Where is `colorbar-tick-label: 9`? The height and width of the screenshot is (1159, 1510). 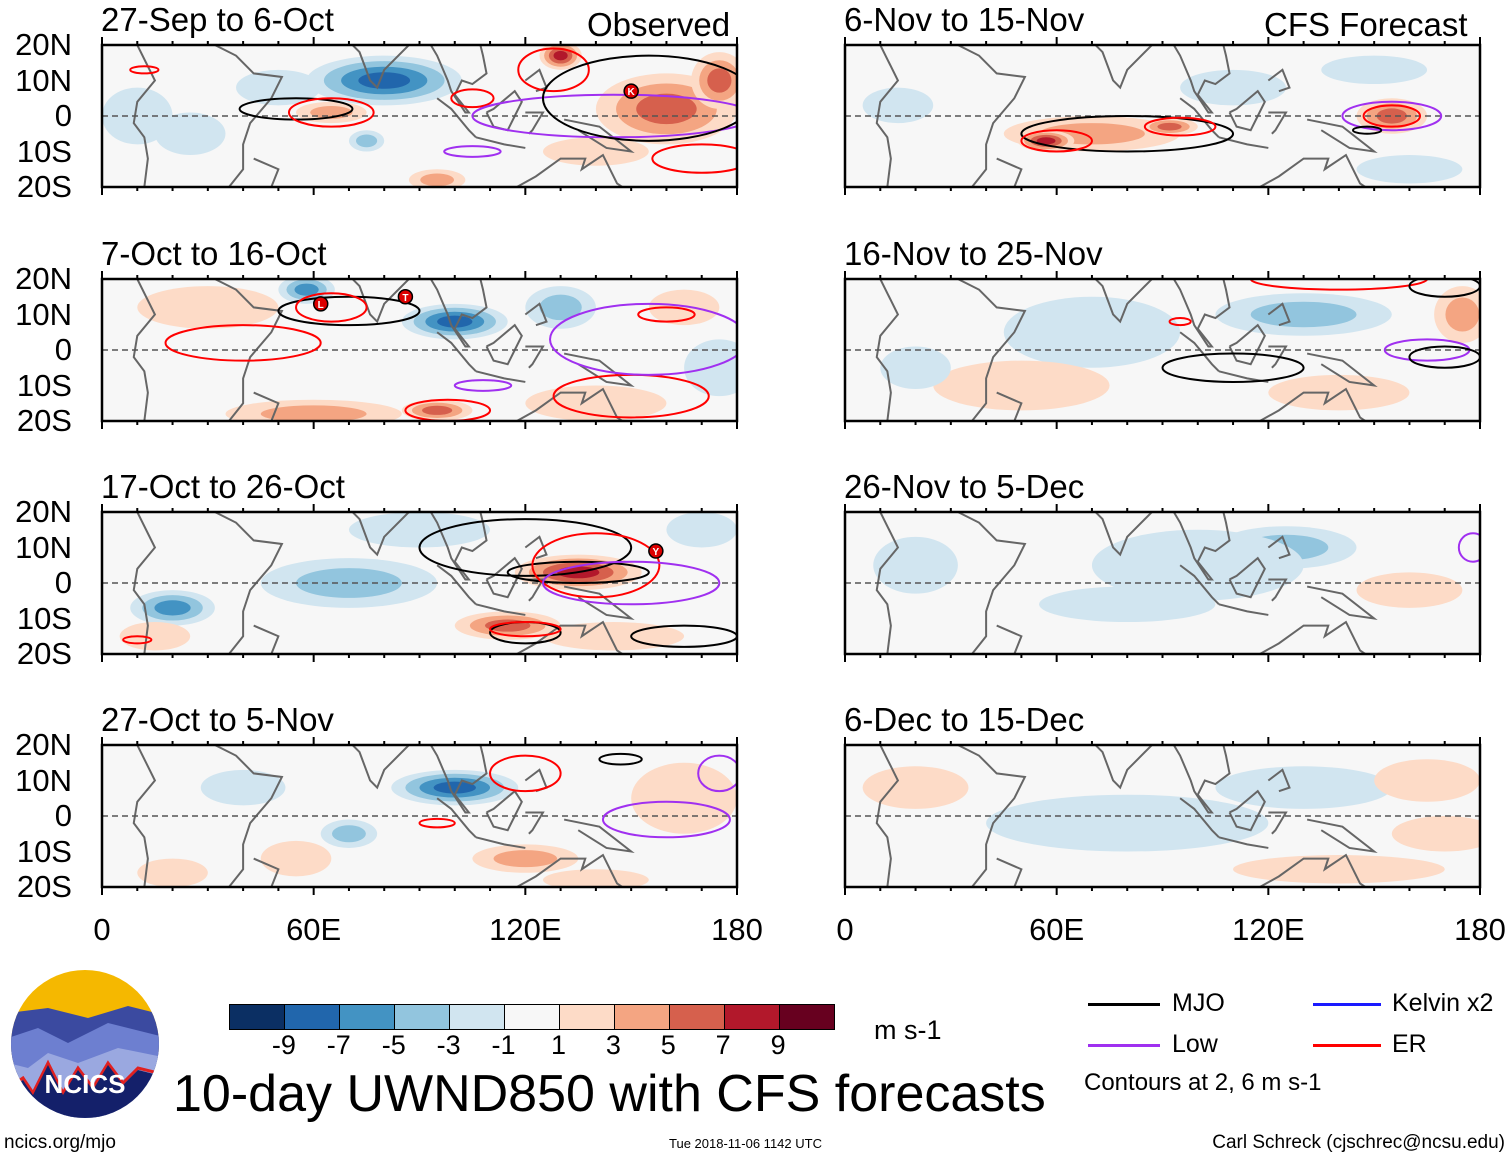 colorbar-tick-label: 9 is located at coordinates (778, 1045).